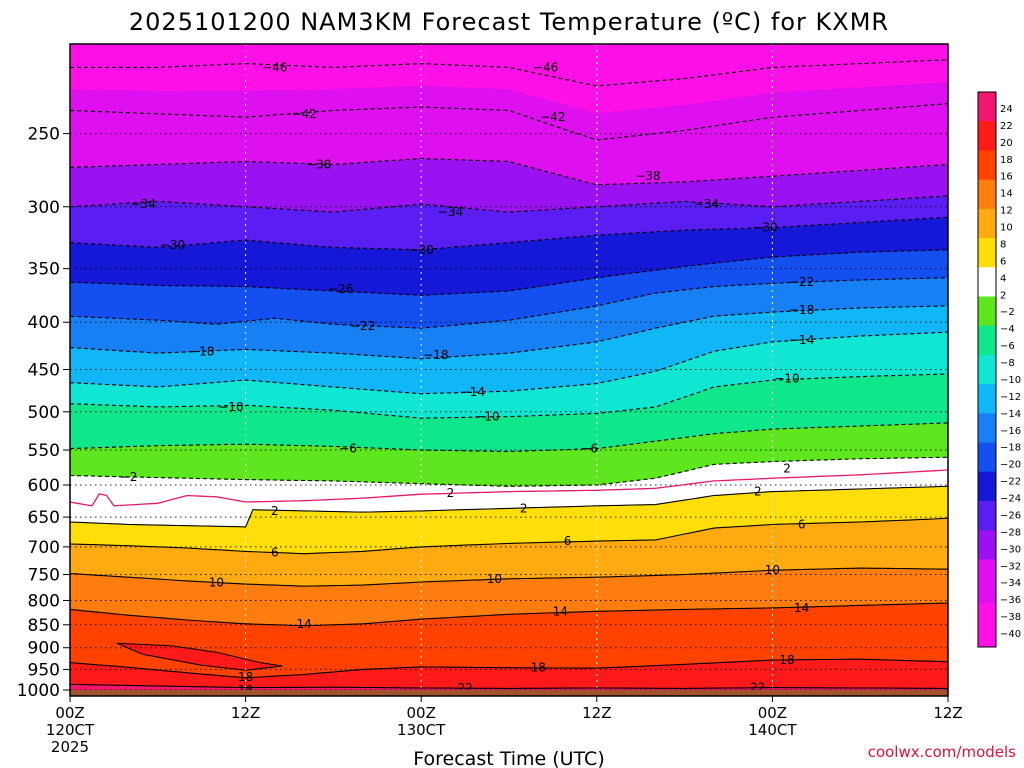 The image size is (1024, 768). I want to click on colorbar-label: −18, so click(1010, 448).